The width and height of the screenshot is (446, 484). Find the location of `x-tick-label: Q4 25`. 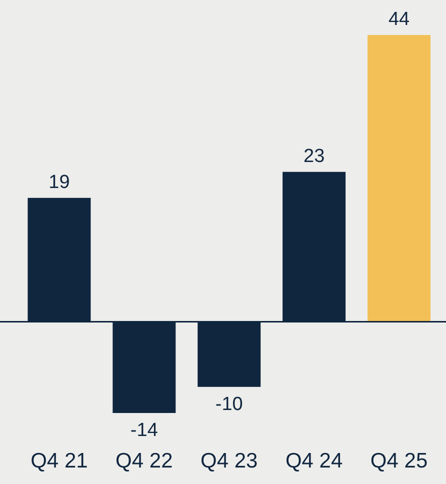

x-tick-label: Q4 25 is located at coordinates (399, 461).